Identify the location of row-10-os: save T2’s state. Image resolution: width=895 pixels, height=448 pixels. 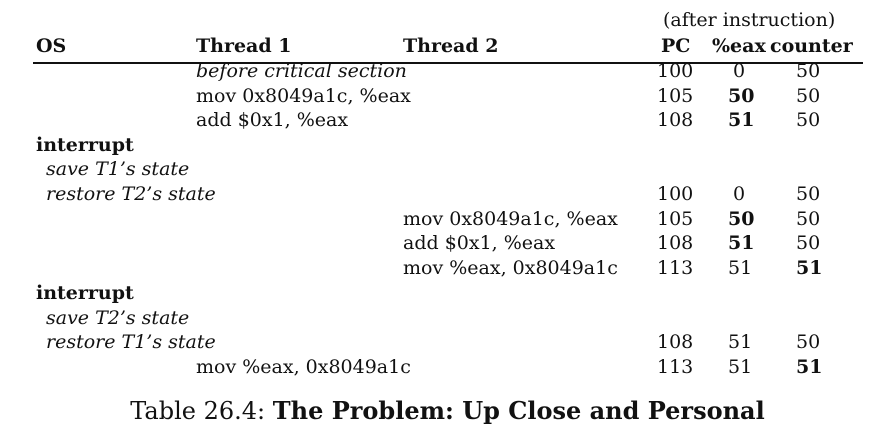
(118, 318).